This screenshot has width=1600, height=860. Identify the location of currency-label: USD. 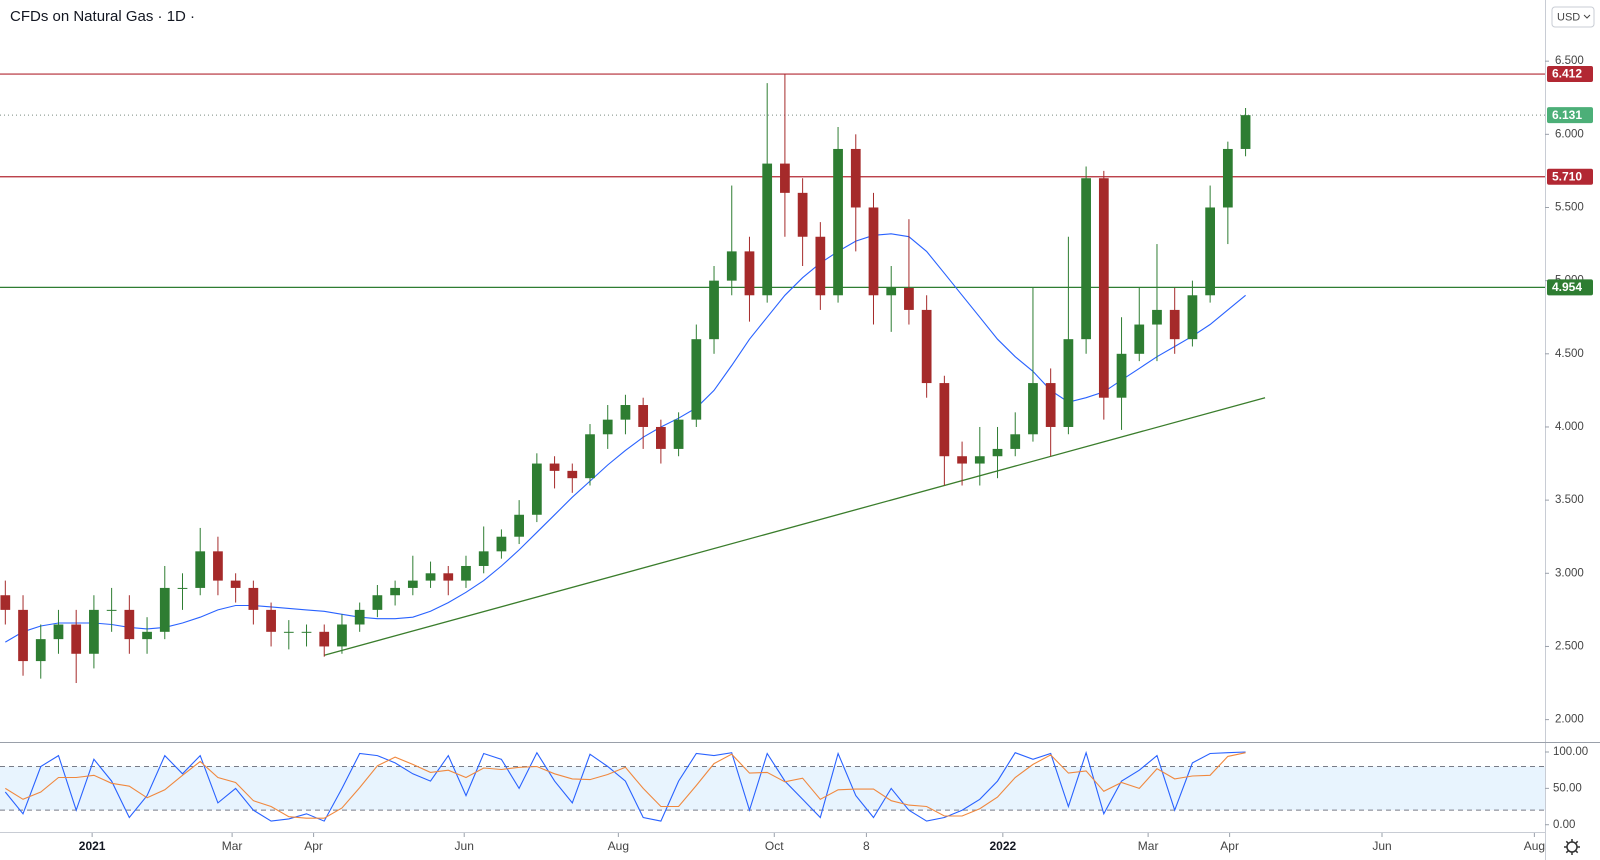
(1568, 17).